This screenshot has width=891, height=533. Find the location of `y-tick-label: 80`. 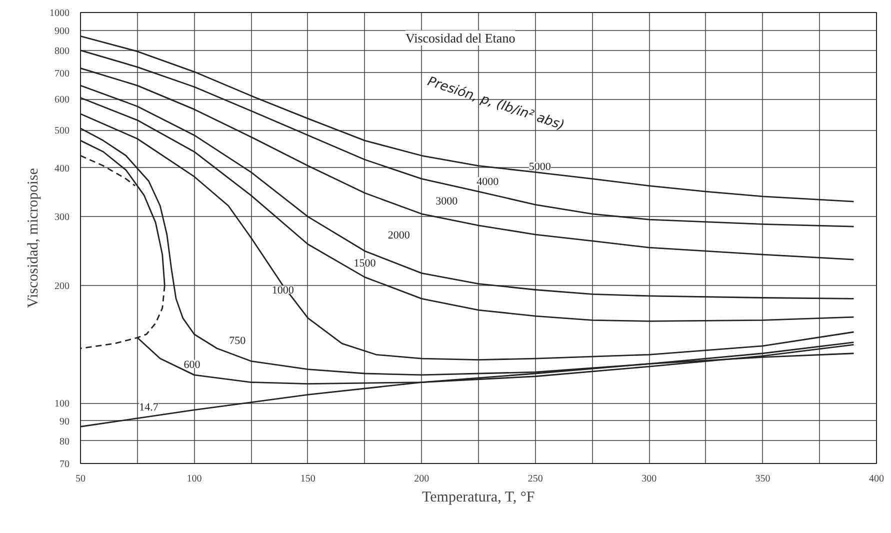

y-tick-label: 80 is located at coordinates (65, 442).